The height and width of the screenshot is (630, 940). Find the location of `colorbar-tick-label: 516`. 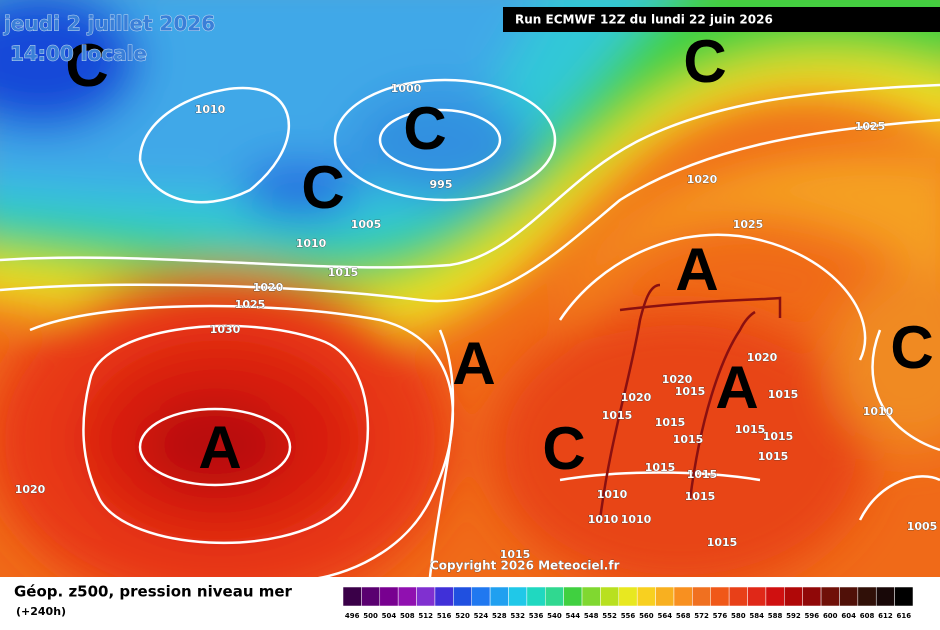

colorbar-tick-label: 516 is located at coordinates (444, 616).